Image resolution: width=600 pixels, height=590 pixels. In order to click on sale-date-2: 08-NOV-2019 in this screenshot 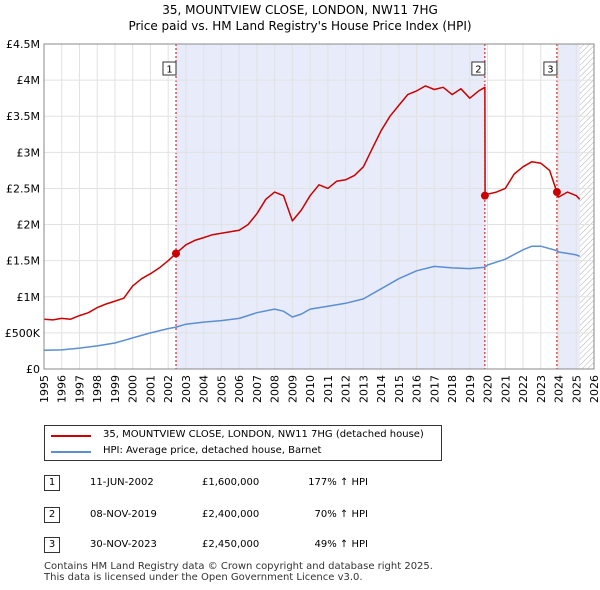, I will do `click(123, 514)`.